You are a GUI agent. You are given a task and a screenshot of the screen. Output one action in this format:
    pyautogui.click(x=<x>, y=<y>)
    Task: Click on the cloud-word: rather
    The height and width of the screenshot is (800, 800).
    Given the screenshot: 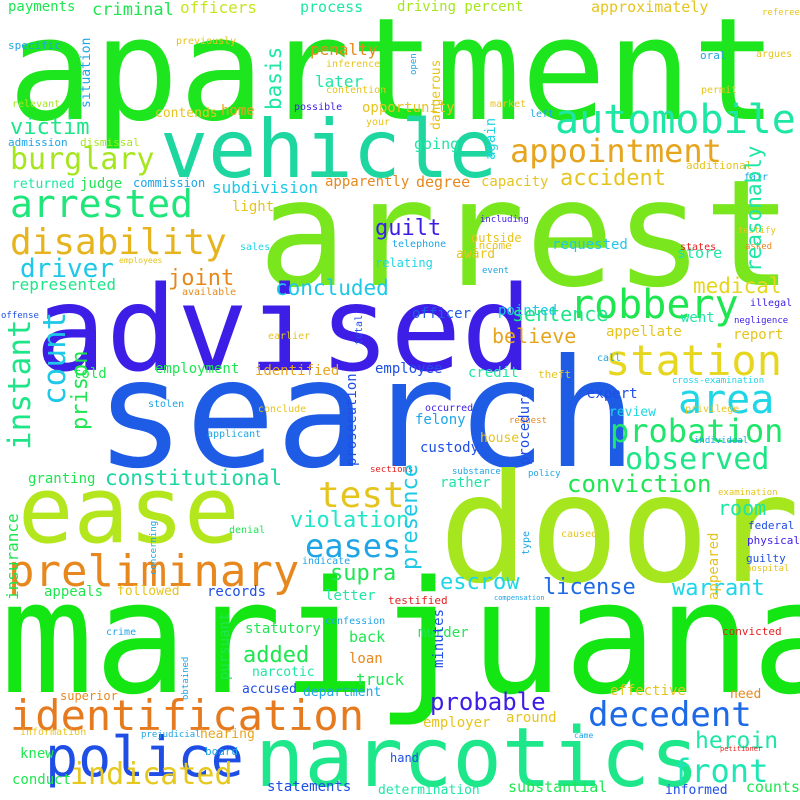 What is the action you would take?
    pyautogui.click(x=465, y=483)
    